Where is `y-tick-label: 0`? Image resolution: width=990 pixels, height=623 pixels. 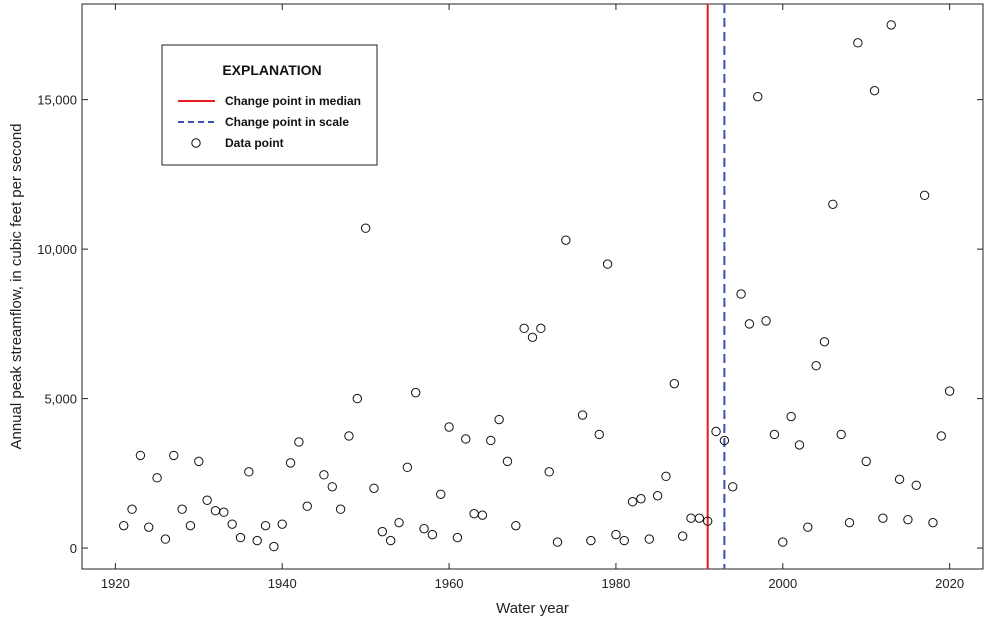 y-tick-label: 0 is located at coordinates (73, 548).